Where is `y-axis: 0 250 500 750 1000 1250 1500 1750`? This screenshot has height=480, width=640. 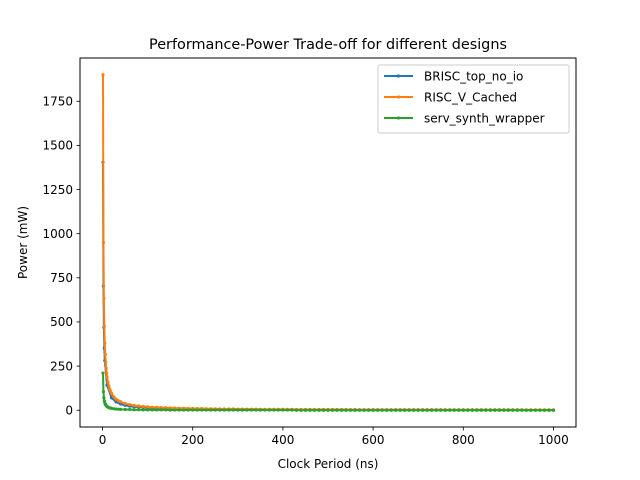 y-axis: 0 250 500 750 1000 1250 1500 1750 is located at coordinates (61, 256).